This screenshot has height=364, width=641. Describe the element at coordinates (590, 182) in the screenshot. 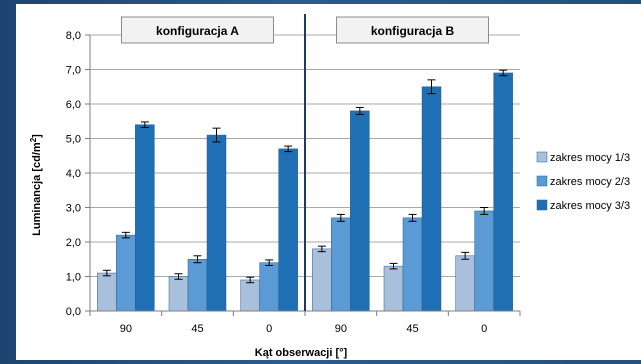

I see `legend-label: zakres mocy 2/3` at that location.